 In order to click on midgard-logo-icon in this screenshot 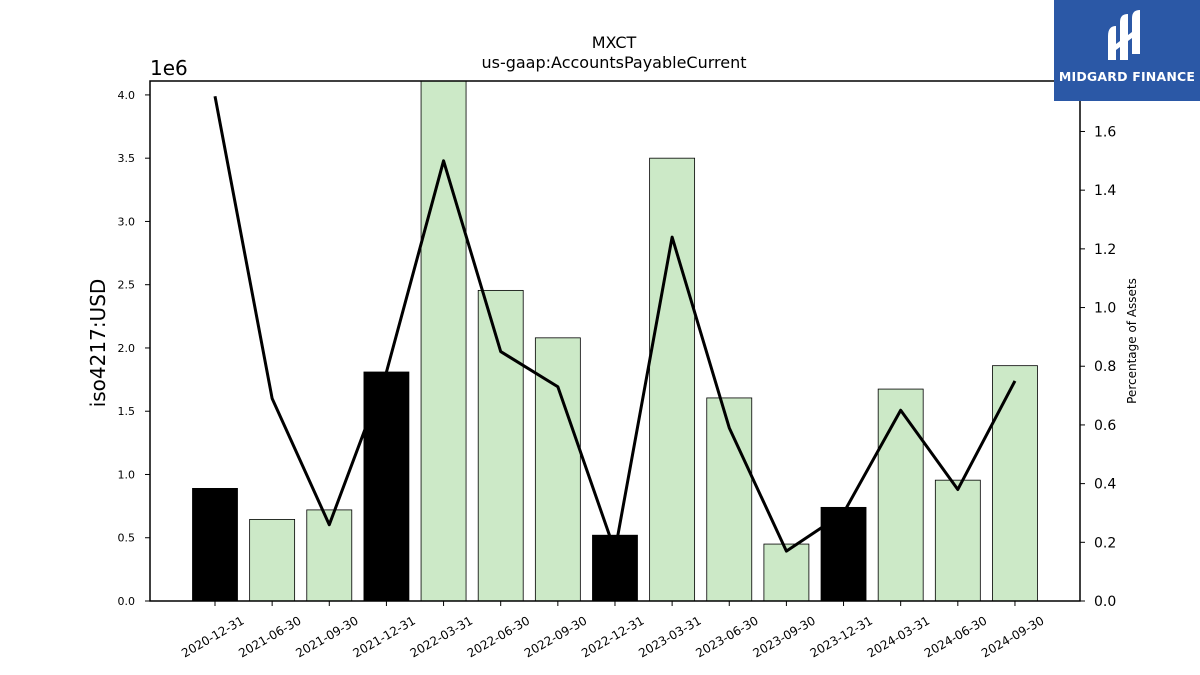, I will do `click(1124, 35)`.